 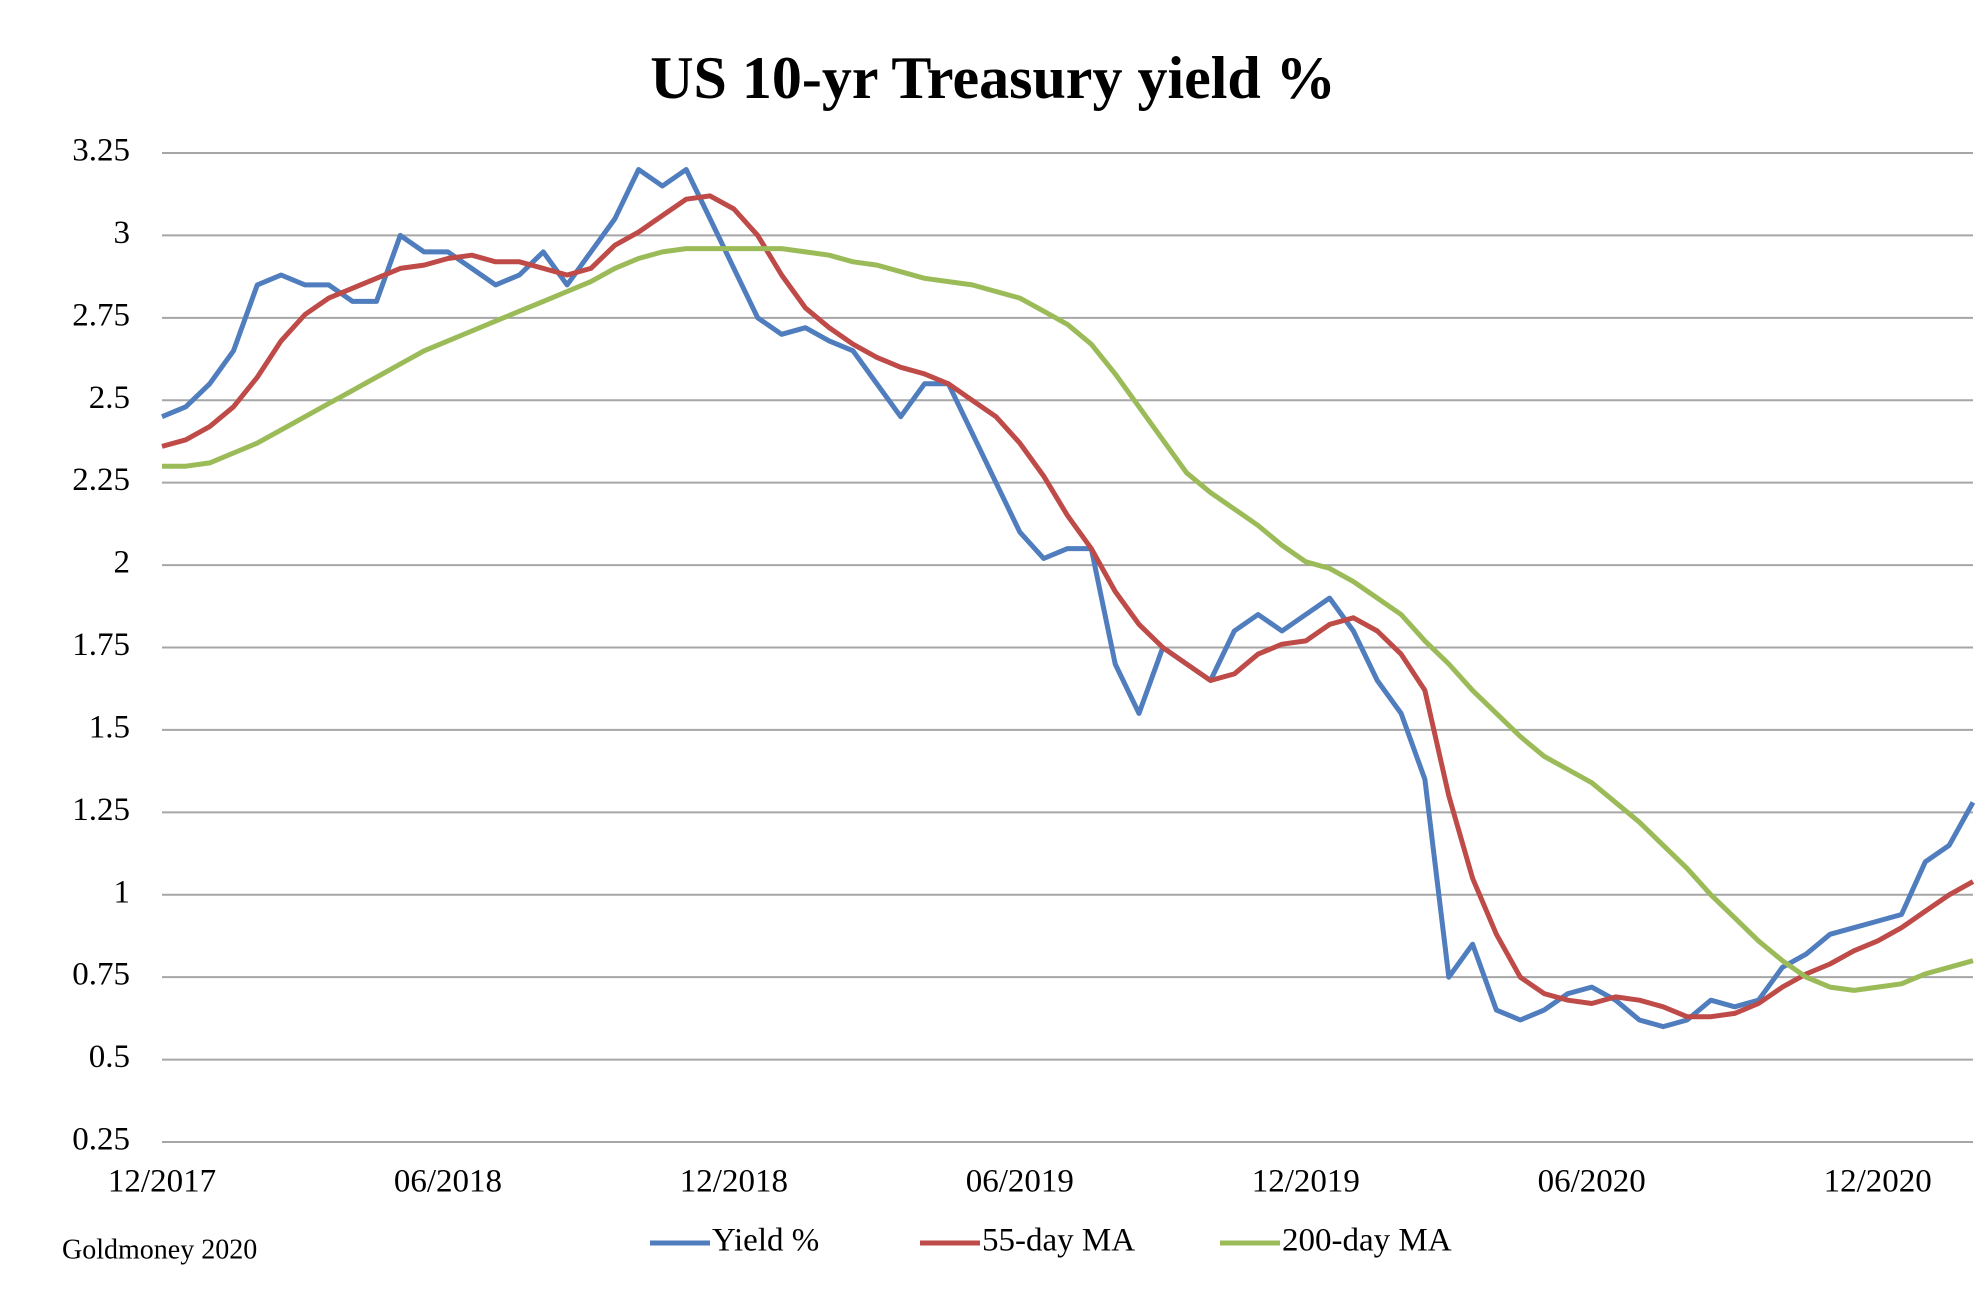 I want to click on y-tick-label: 0.25, so click(x=101, y=1140).